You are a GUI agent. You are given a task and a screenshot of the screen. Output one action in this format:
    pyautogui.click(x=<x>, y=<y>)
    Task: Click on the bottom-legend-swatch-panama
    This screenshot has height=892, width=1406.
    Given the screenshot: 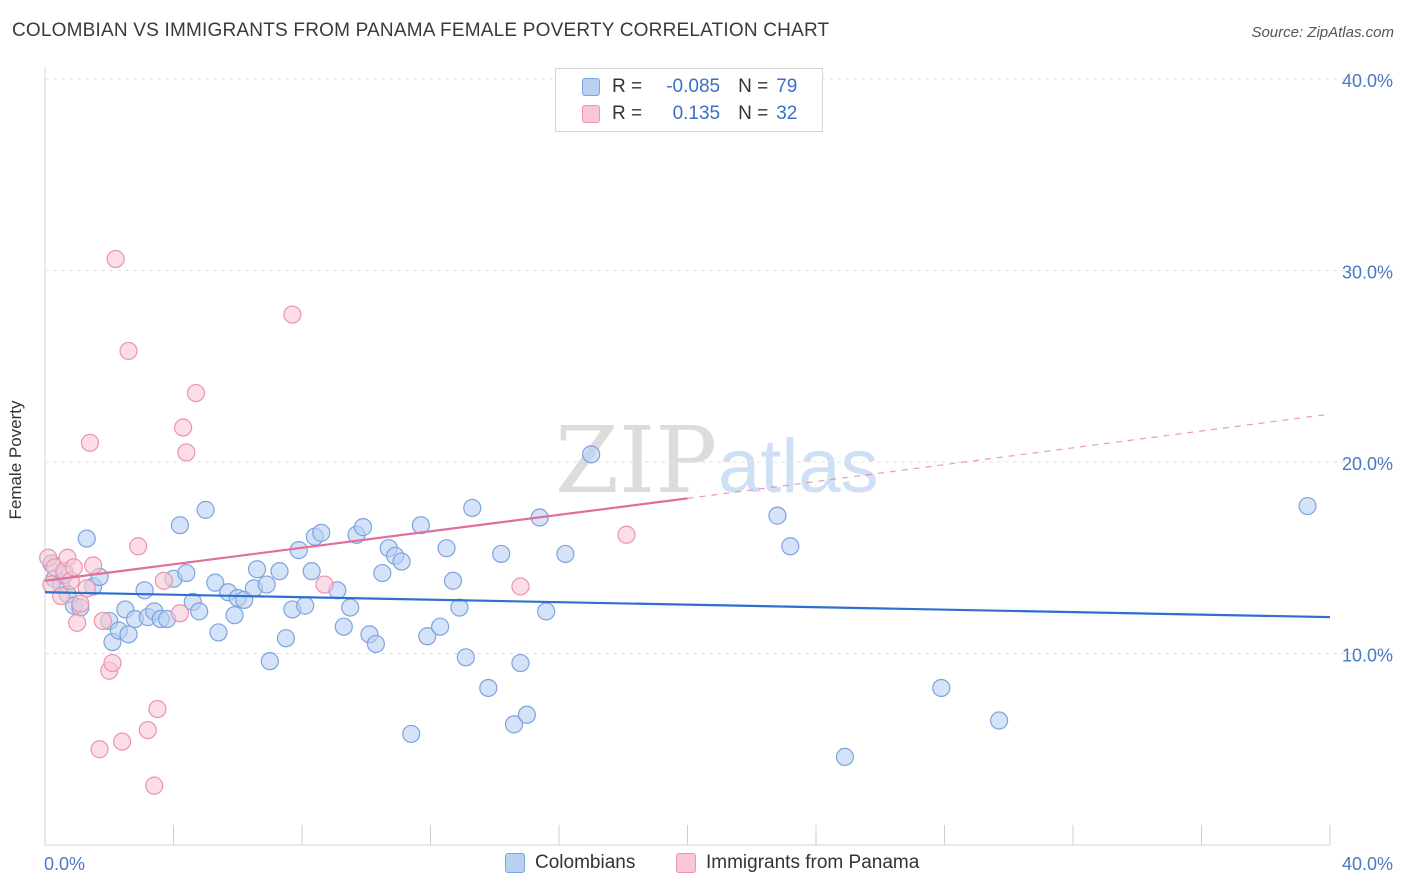 What is the action you would take?
    pyautogui.click(x=686, y=863)
    